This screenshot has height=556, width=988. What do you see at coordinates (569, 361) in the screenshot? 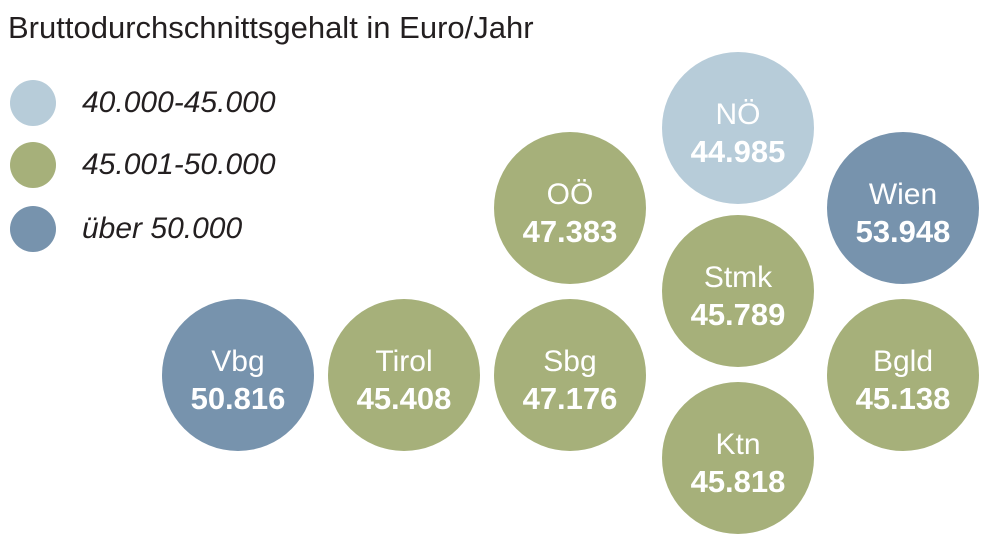
I see `region-name: Sbg` at bounding box center [569, 361].